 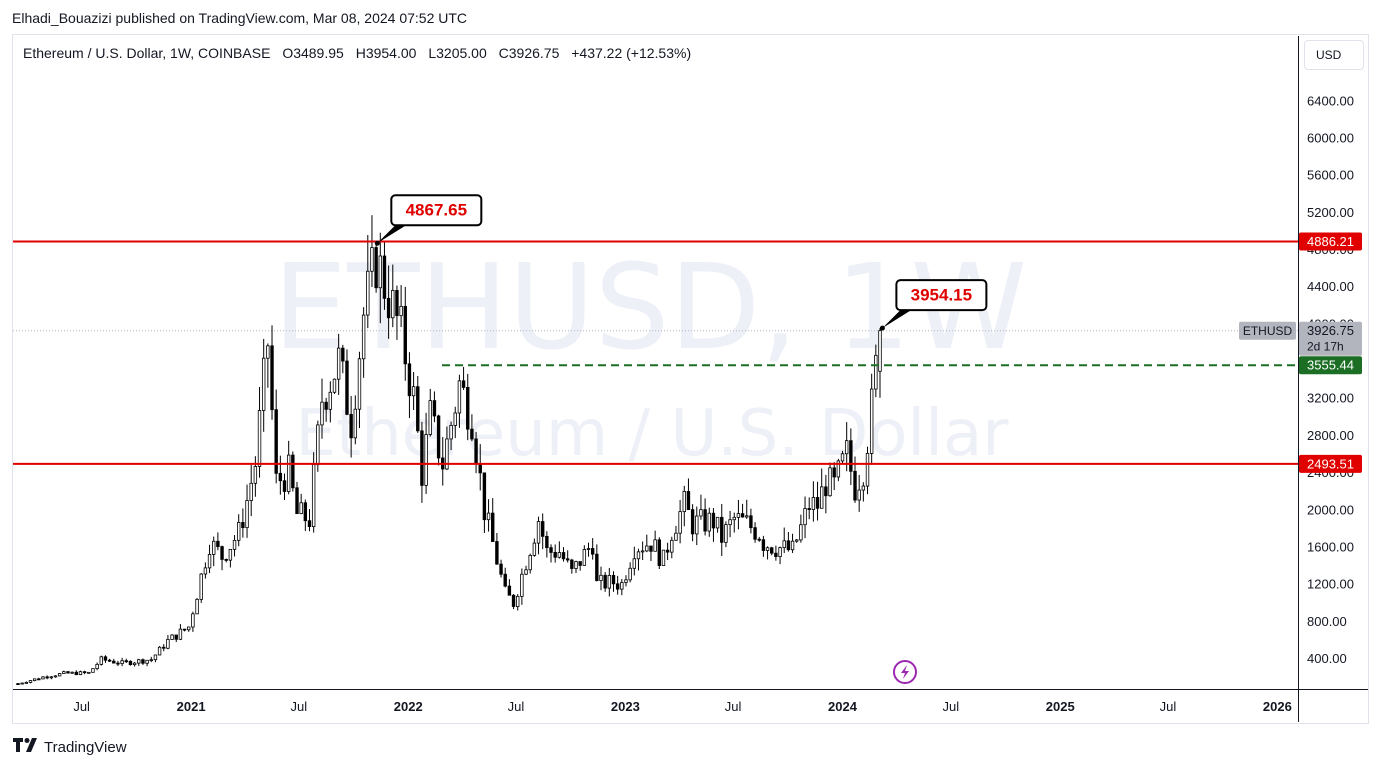 What do you see at coordinates (534, 53) in the screenshot?
I see `legend-close: 3926.75` at bounding box center [534, 53].